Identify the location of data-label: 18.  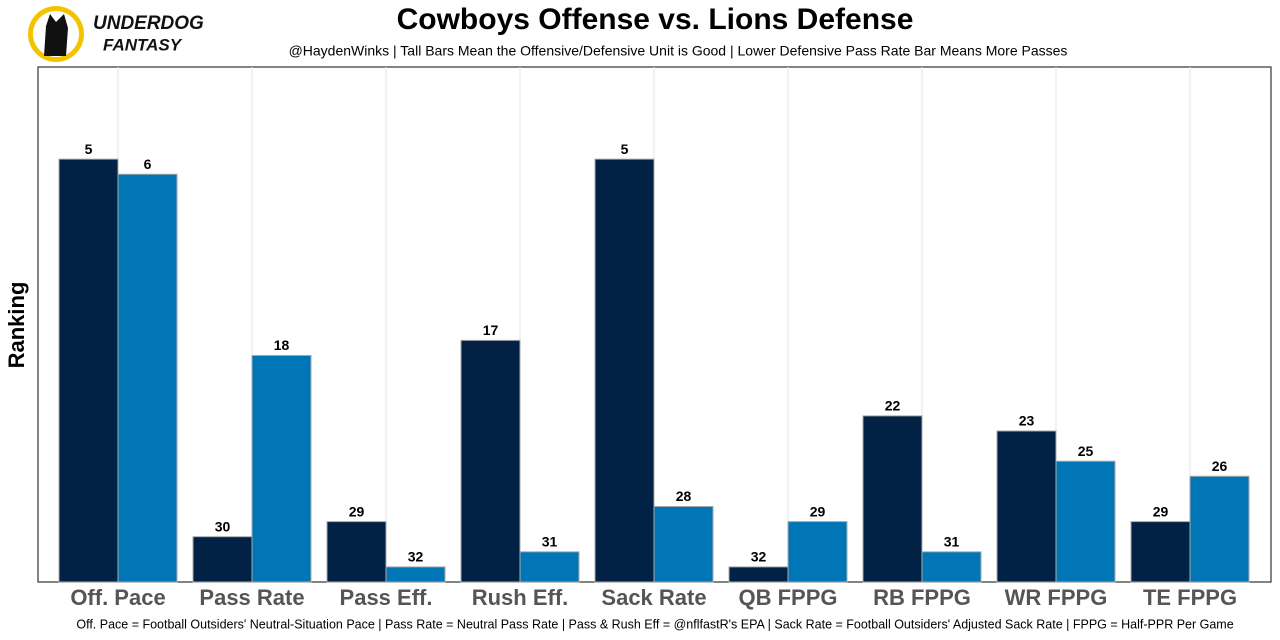
(282, 345).